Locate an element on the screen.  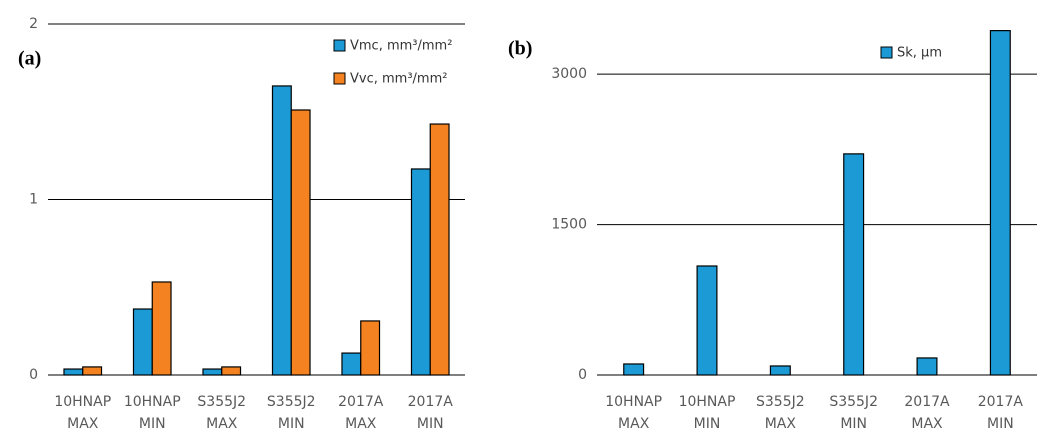
legend-label: Vmc, mm³/mm² is located at coordinates (401, 46).